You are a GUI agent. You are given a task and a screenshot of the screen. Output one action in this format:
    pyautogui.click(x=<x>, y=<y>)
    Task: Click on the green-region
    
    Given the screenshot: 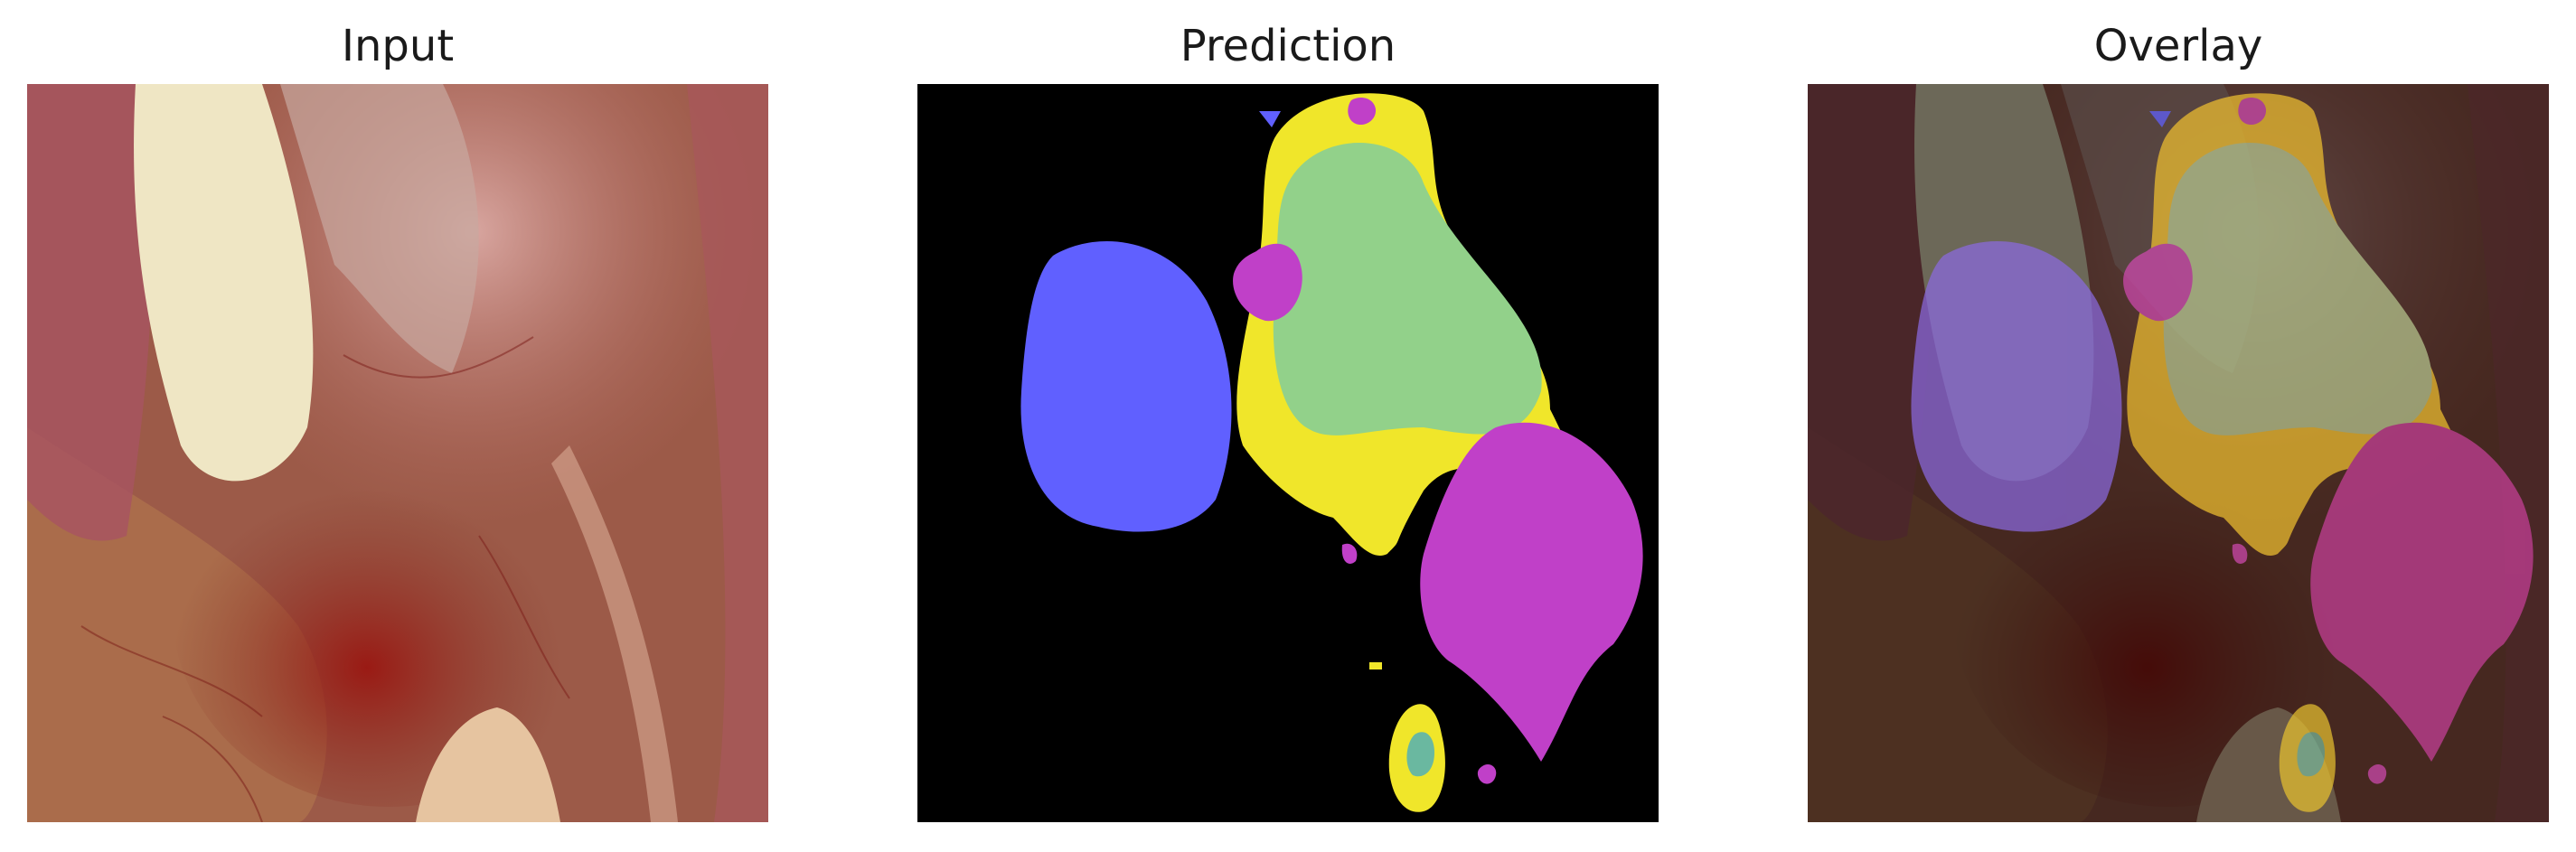 What is the action you would take?
    pyautogui.click(x=1407, y=289)
    